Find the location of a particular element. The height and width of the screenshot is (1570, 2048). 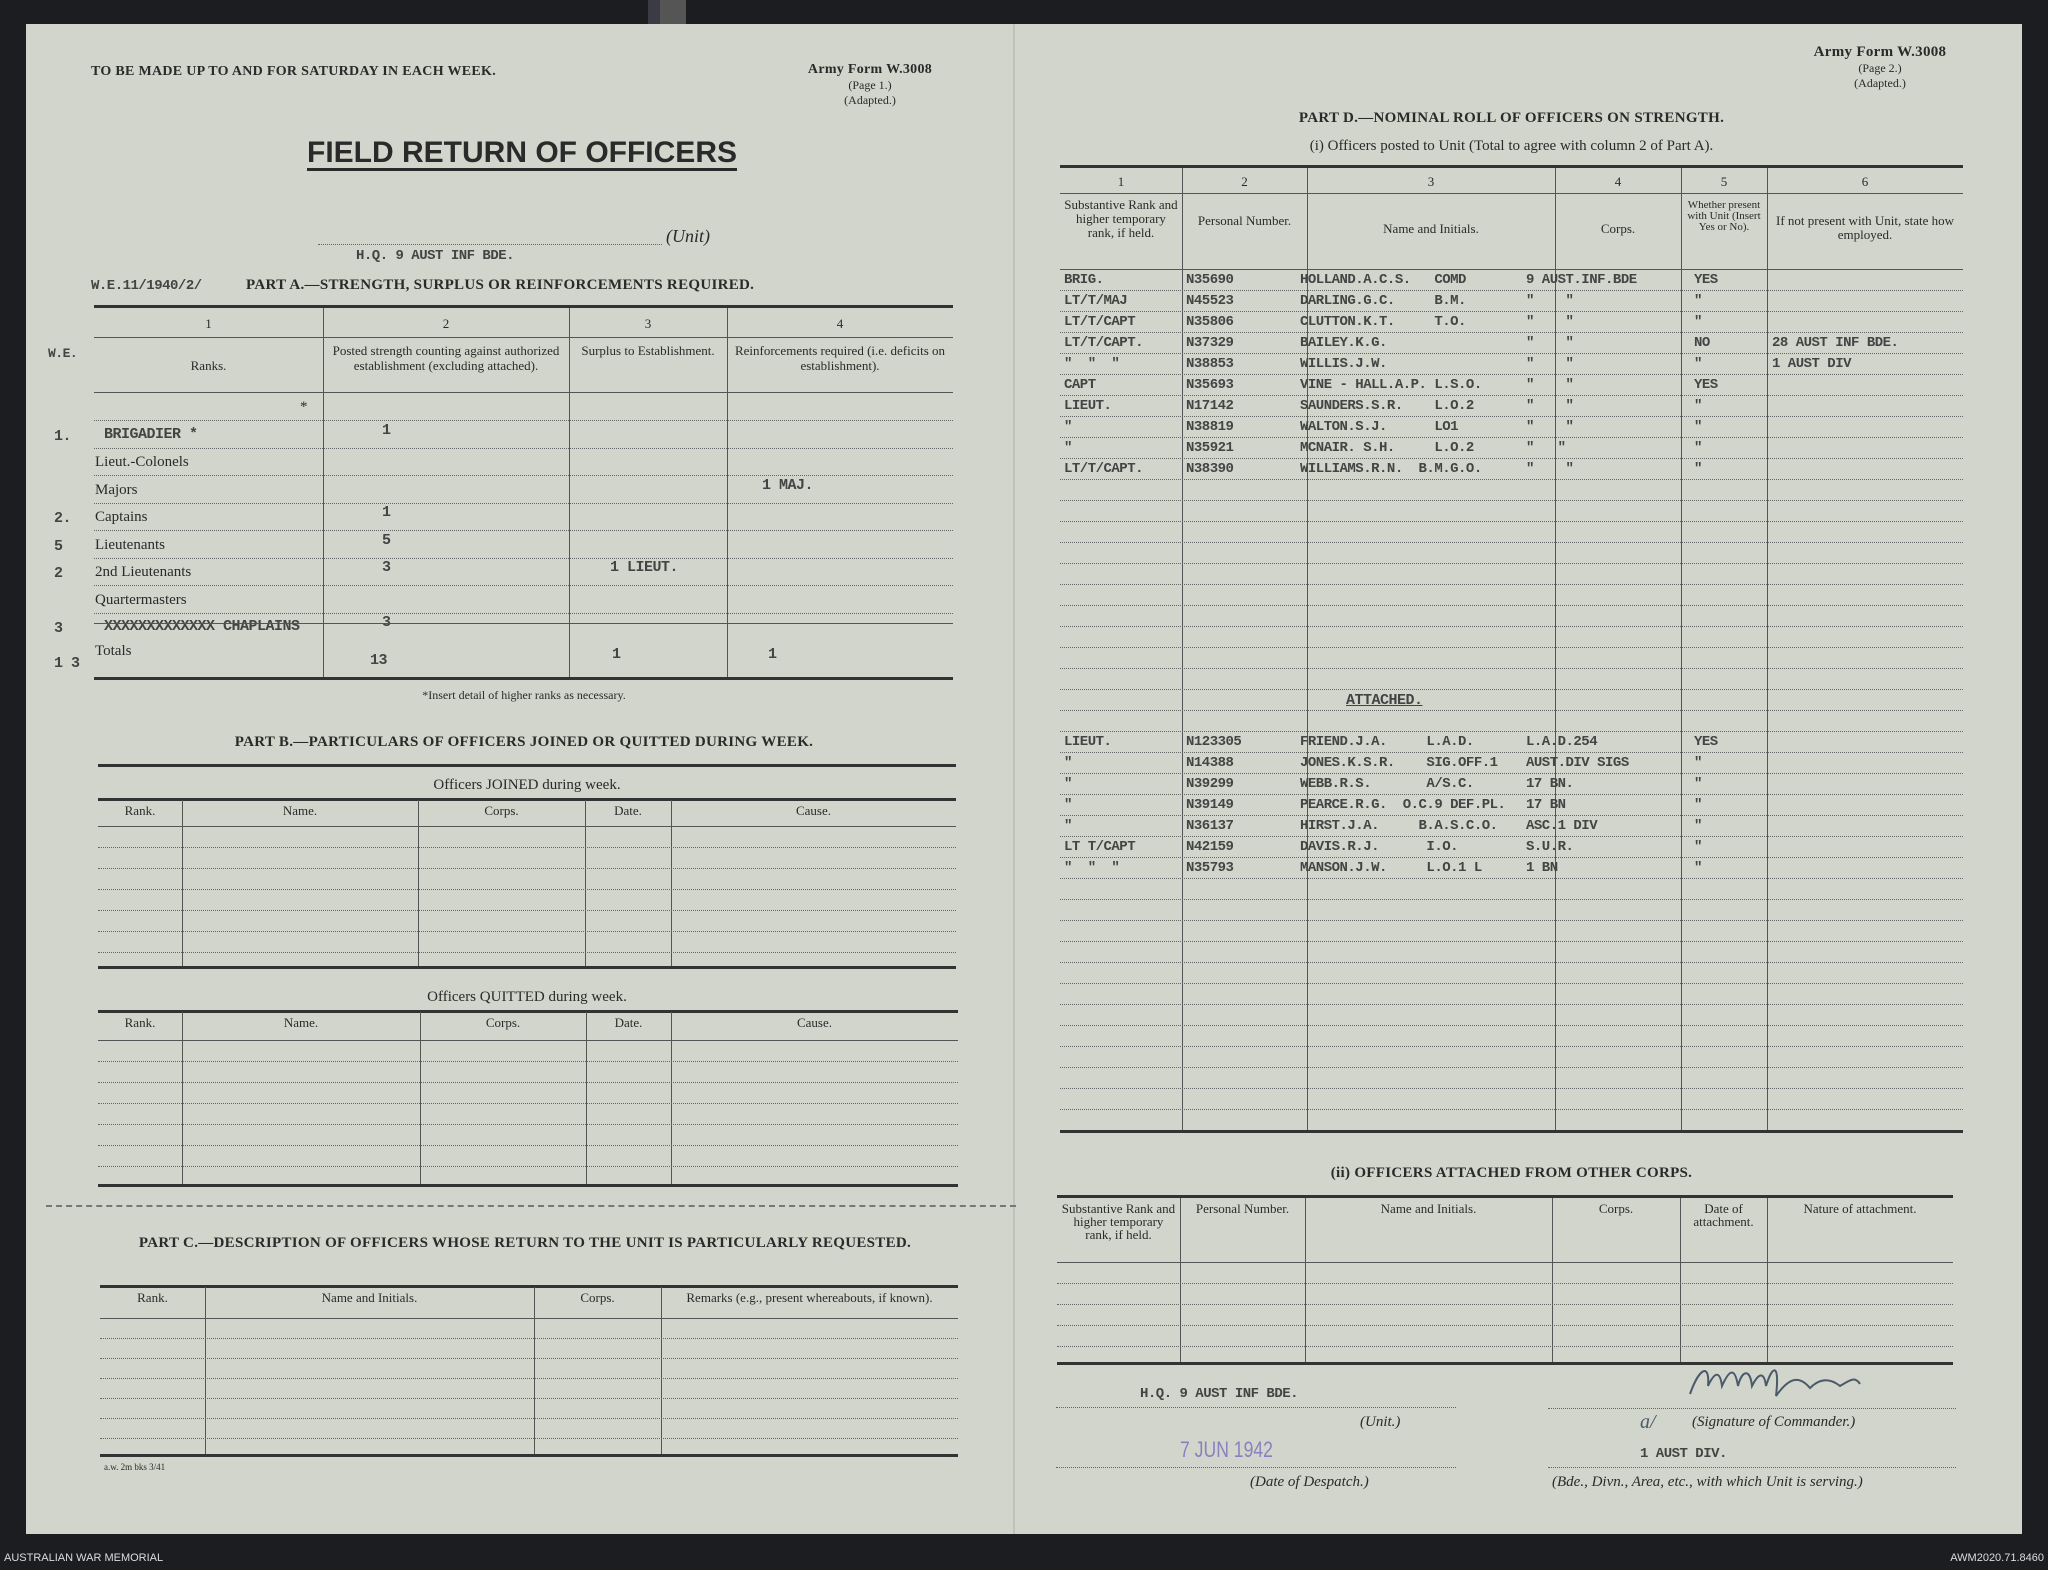

rank-label: * is located at coordinates (304, 407).